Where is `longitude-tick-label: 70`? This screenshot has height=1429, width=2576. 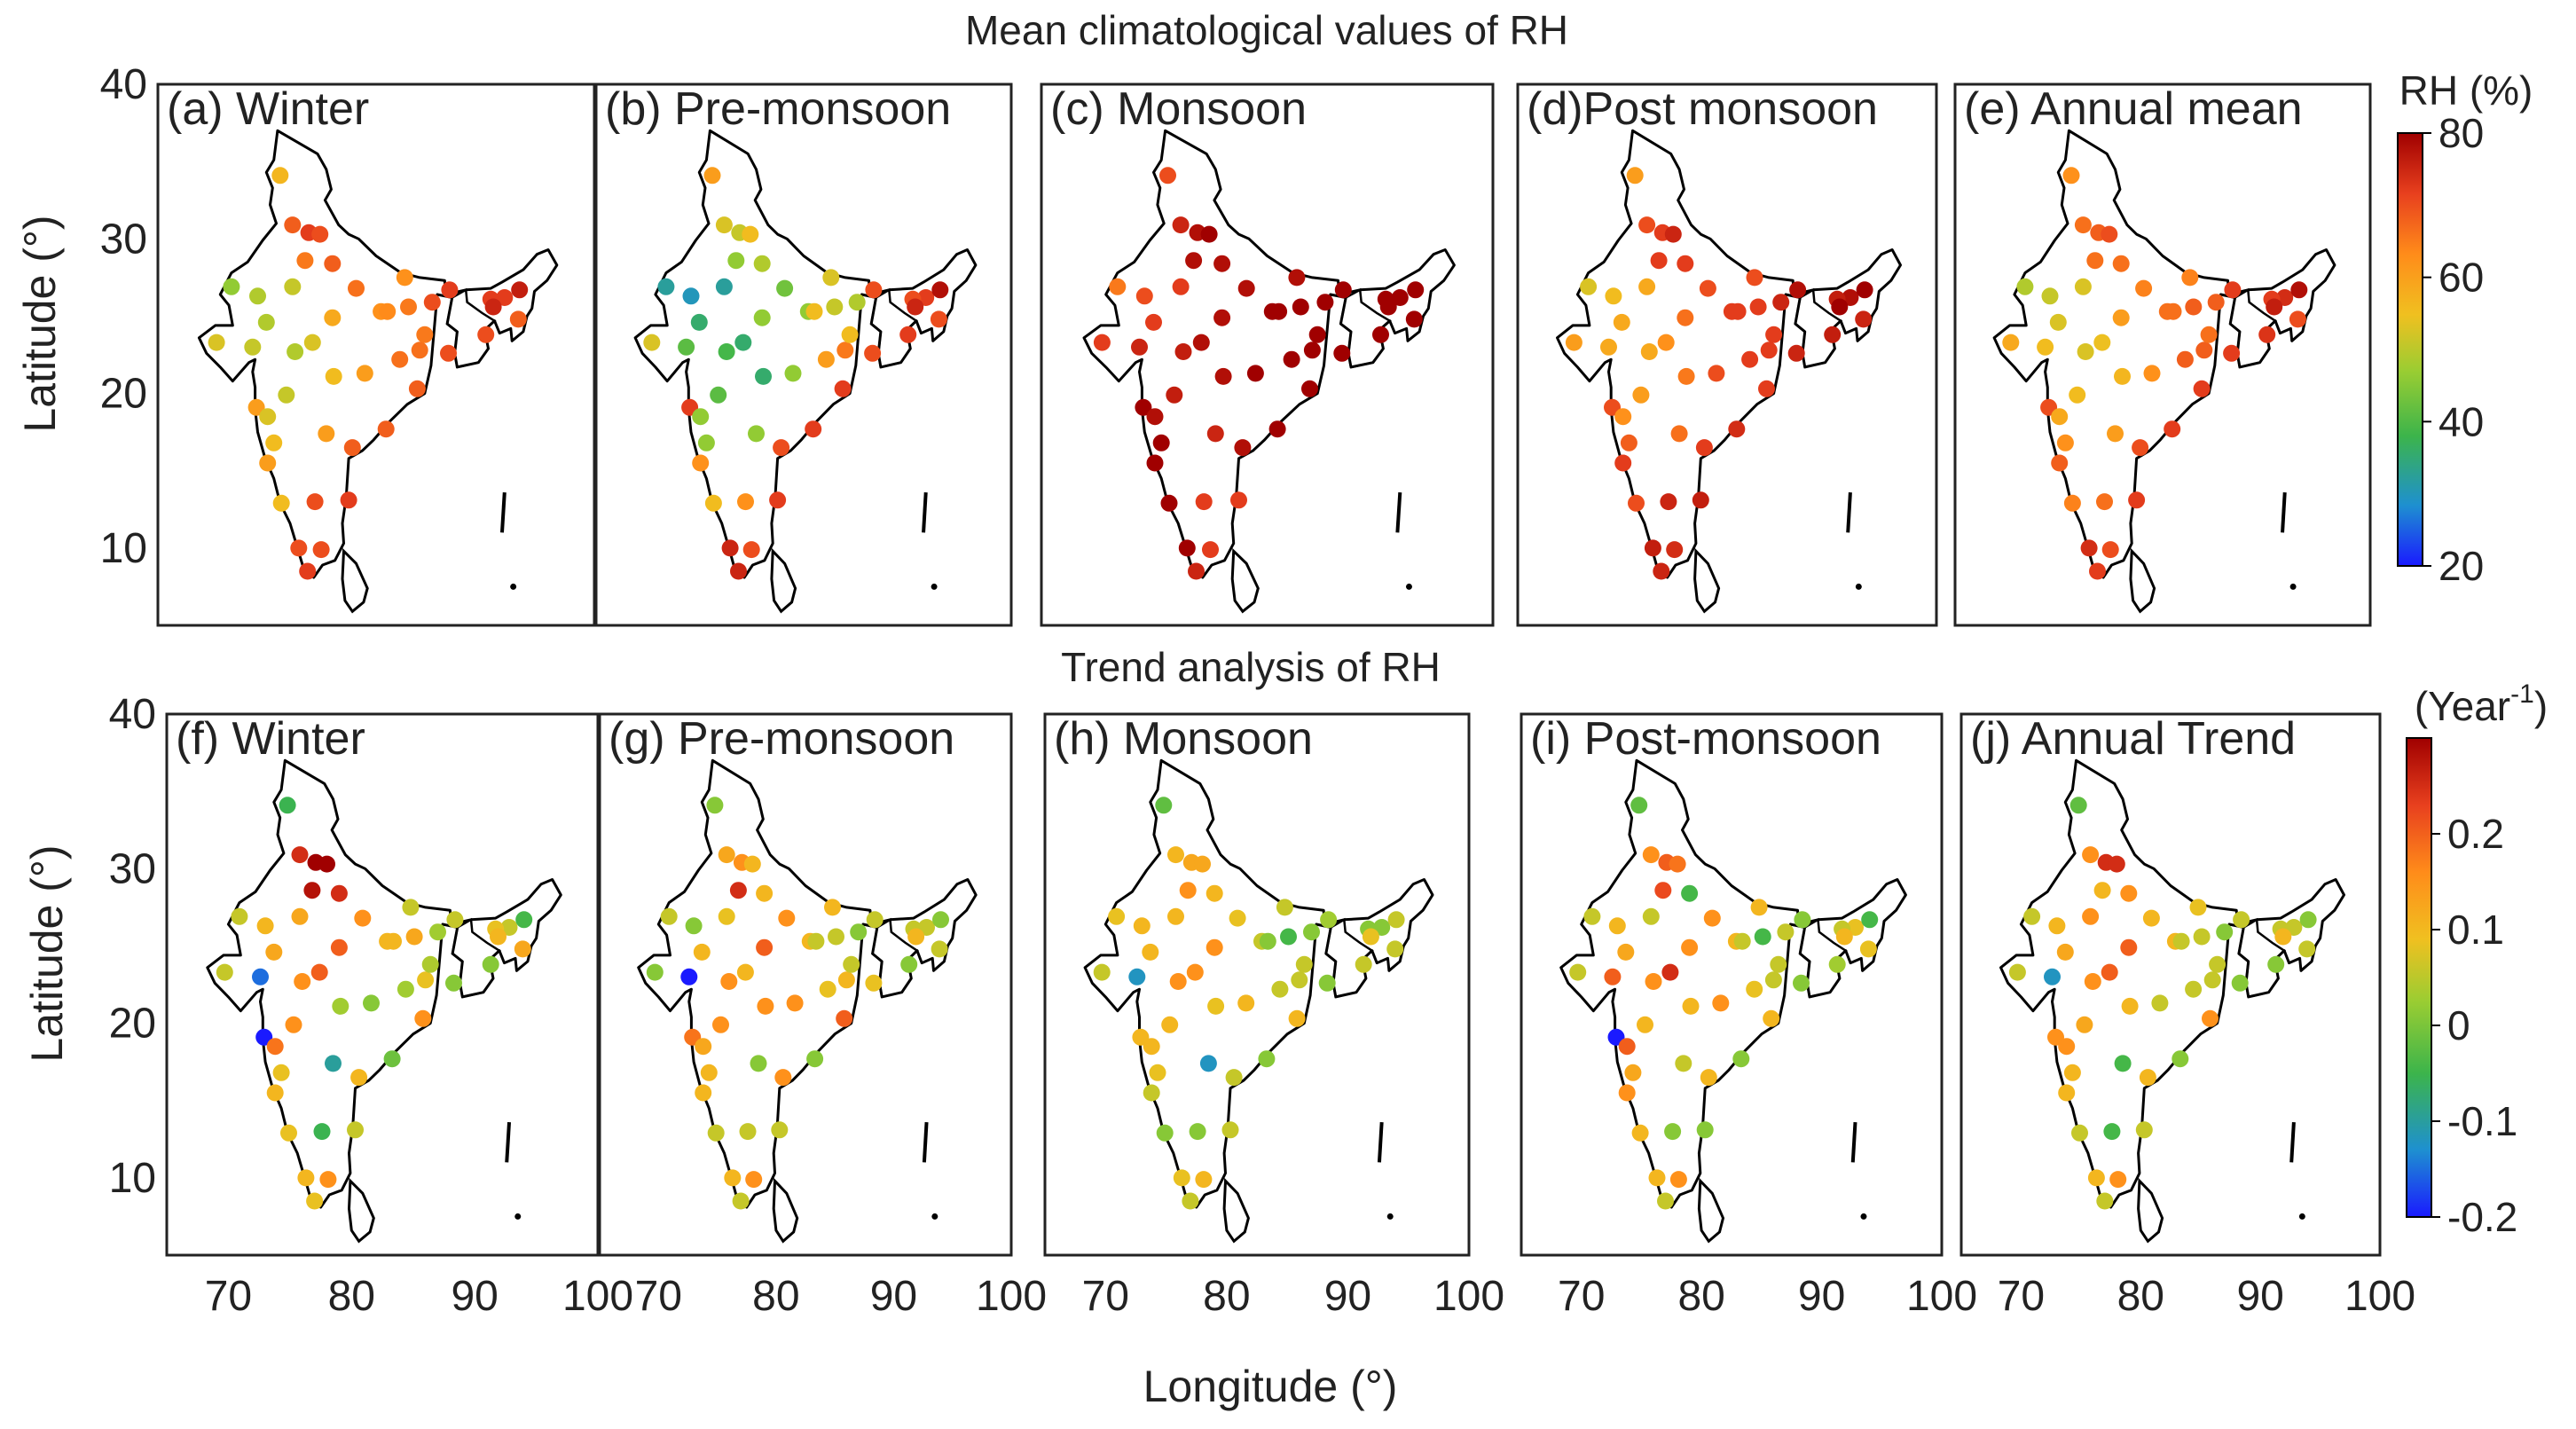 longitude-tick-label: 70 is located at coordinates (228, 1296).